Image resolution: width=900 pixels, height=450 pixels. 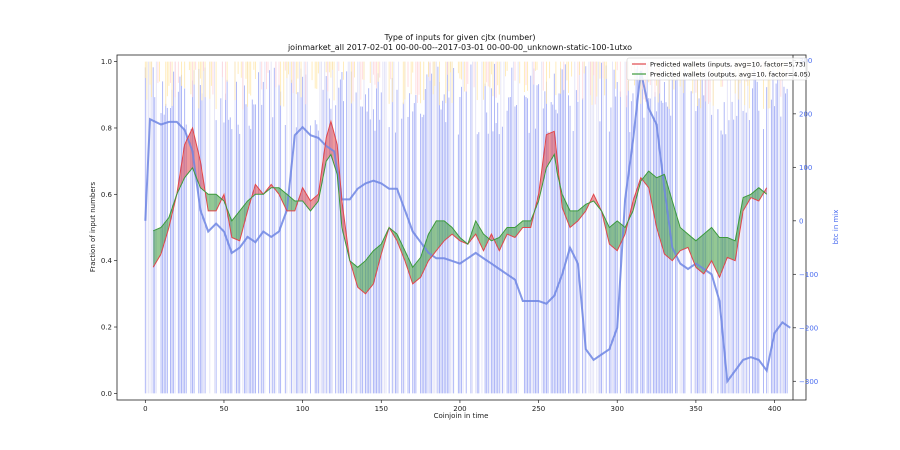 What do you see at coordinates (695, 409) in the screenshot?
I see `x-tick-label: 350` at bounding box center [695, 409].